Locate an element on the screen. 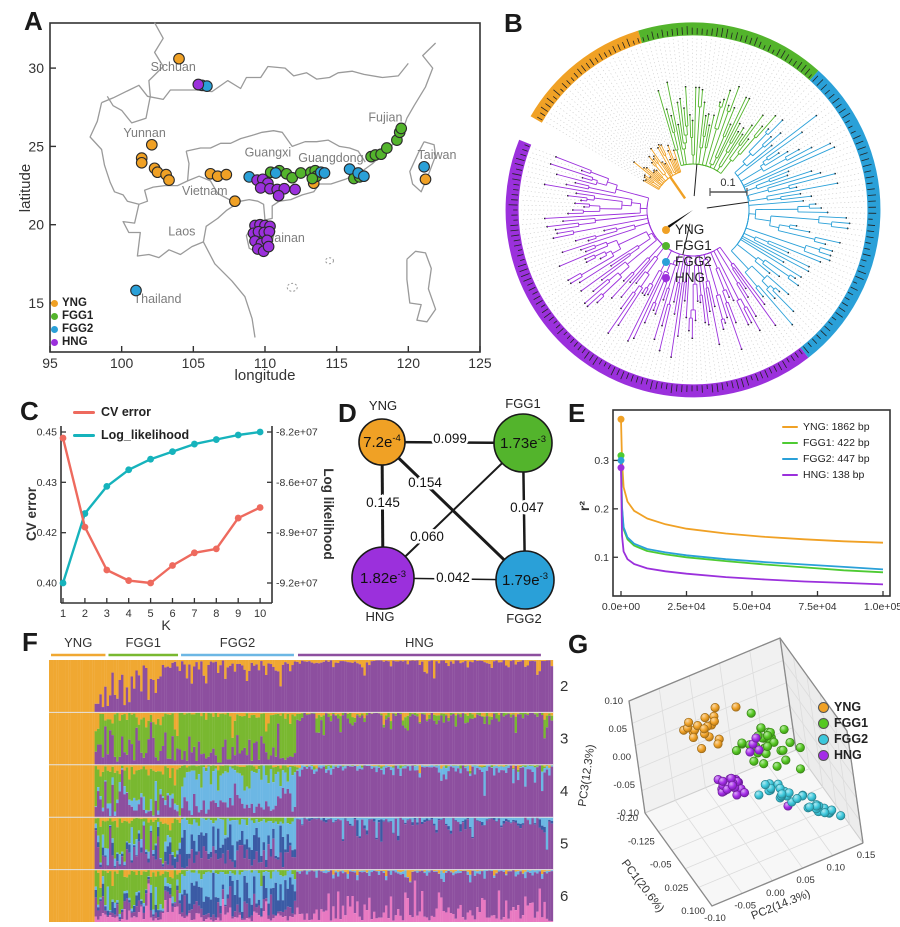 The width and height of the screenshot is (900, 927). svg-text: Yunnan is located at coordinates (144, 133).